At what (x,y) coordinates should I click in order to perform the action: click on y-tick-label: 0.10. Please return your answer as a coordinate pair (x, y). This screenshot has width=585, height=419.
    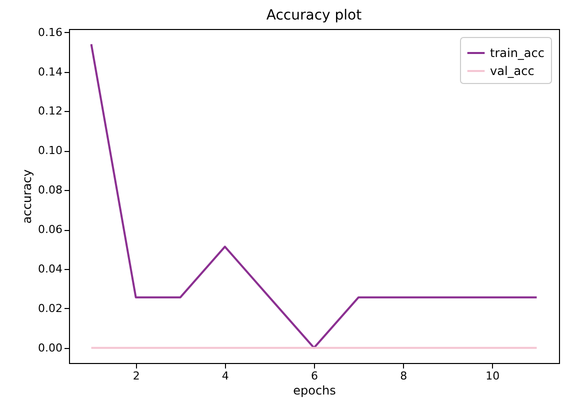
    Looking at the image, I should click on (50, 151).